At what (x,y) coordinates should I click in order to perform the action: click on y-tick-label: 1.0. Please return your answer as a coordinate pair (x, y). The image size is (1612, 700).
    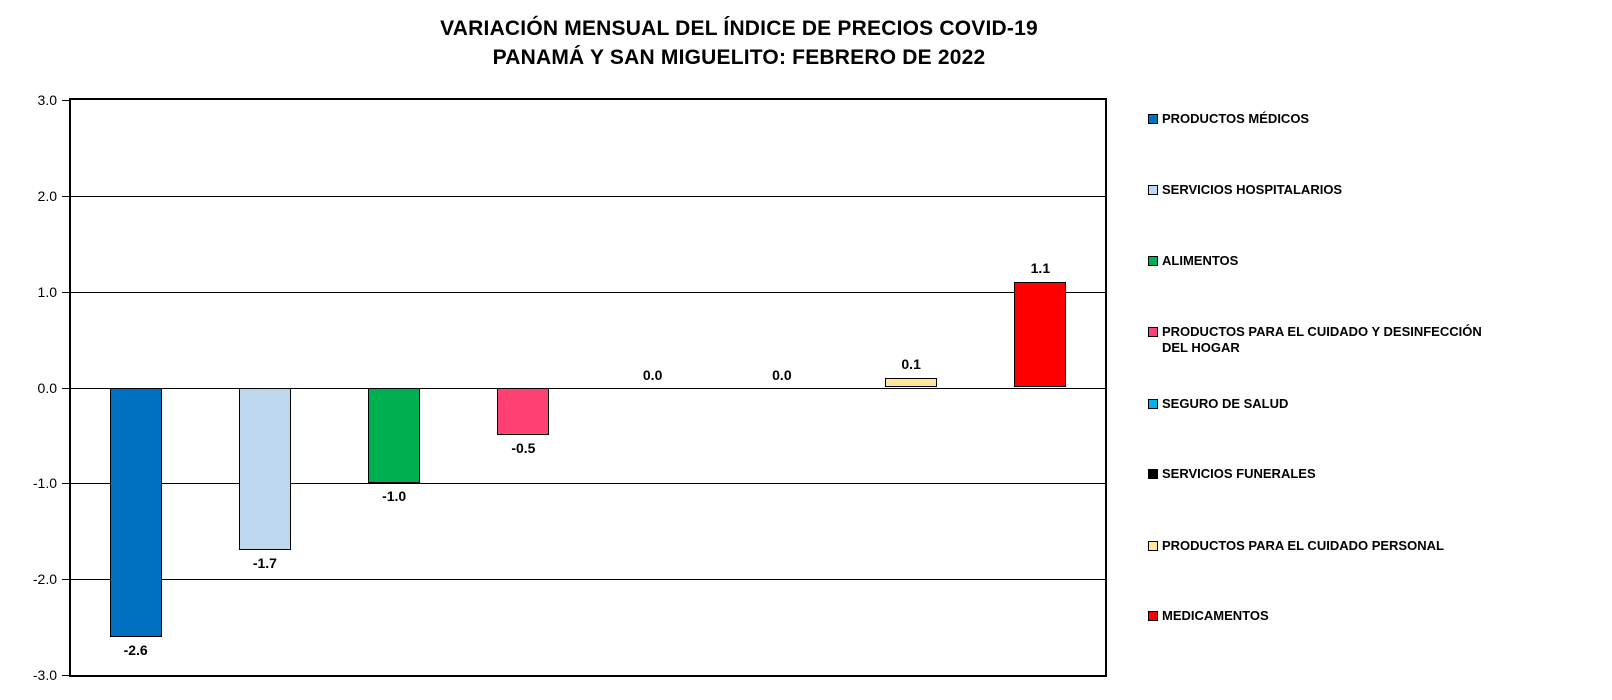
    Looking at the image, I should click on (47, 291).